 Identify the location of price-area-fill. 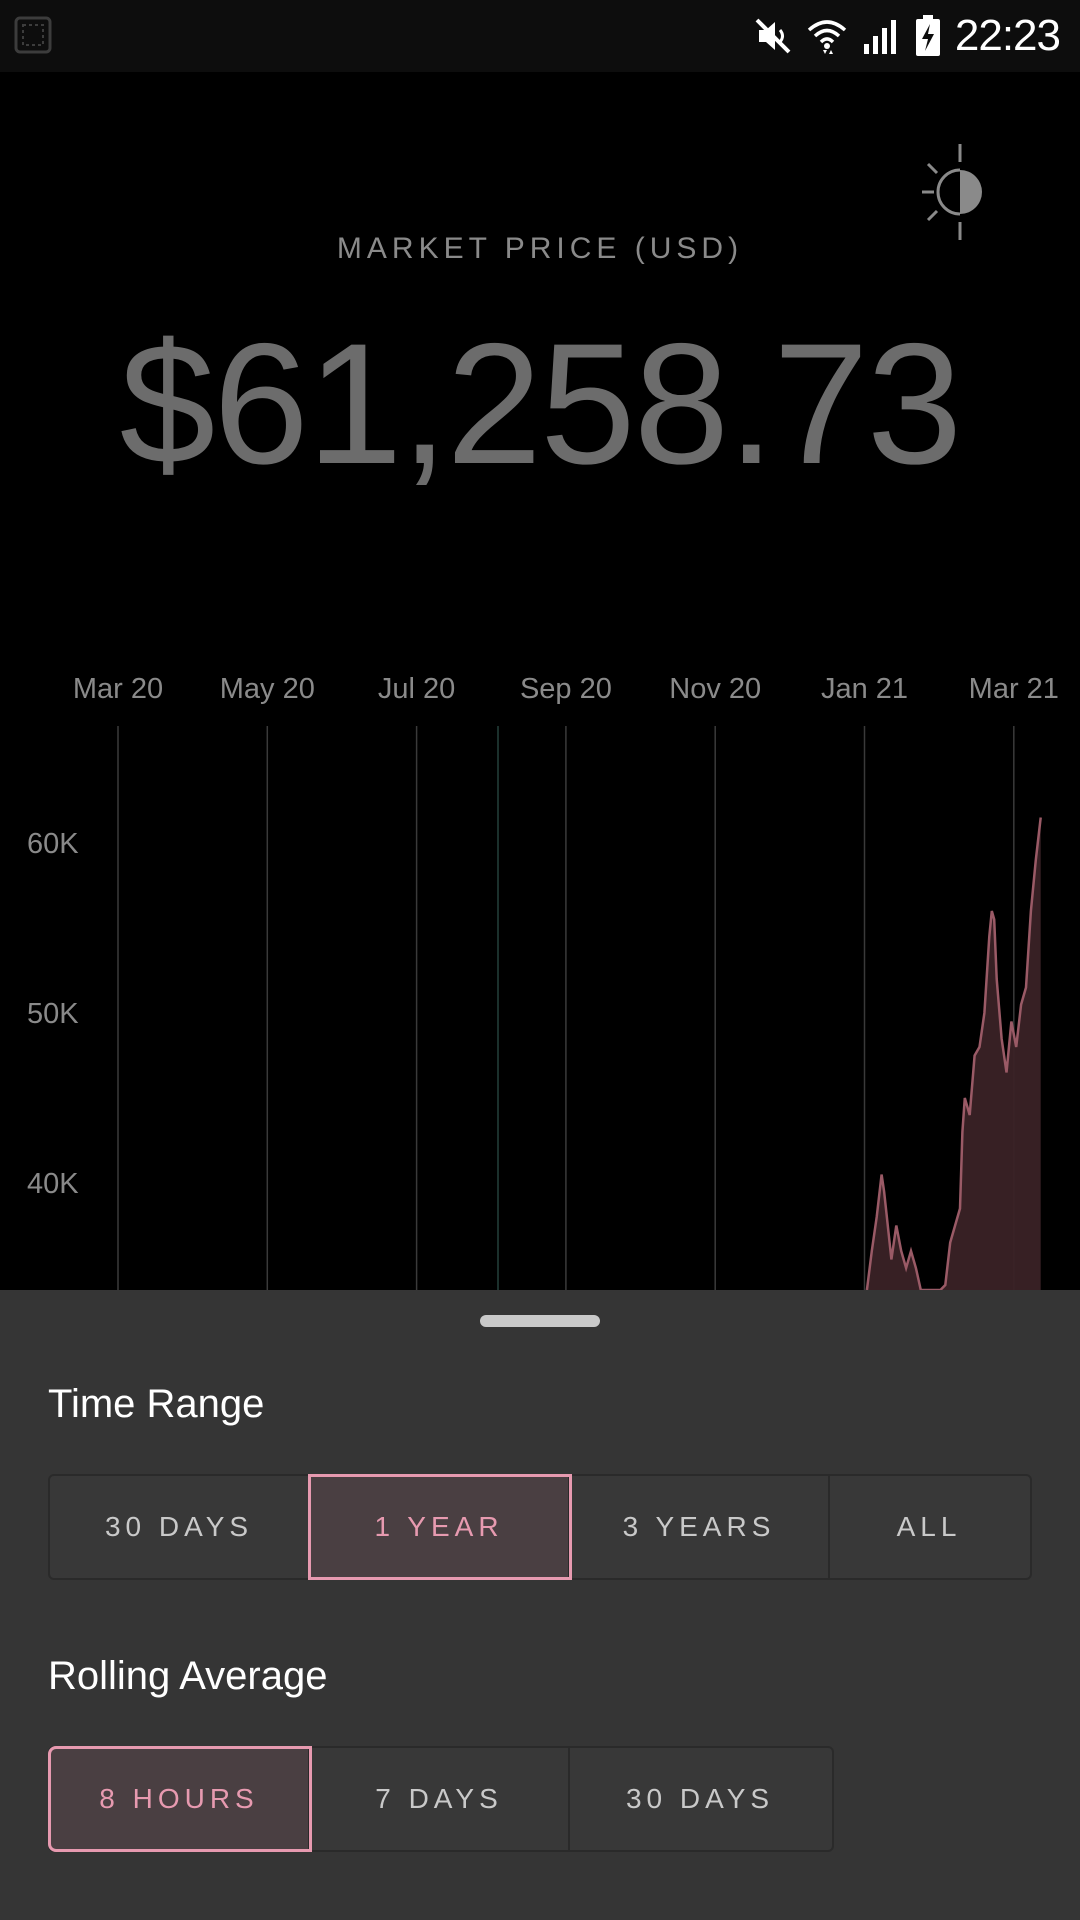
(953, 1053).